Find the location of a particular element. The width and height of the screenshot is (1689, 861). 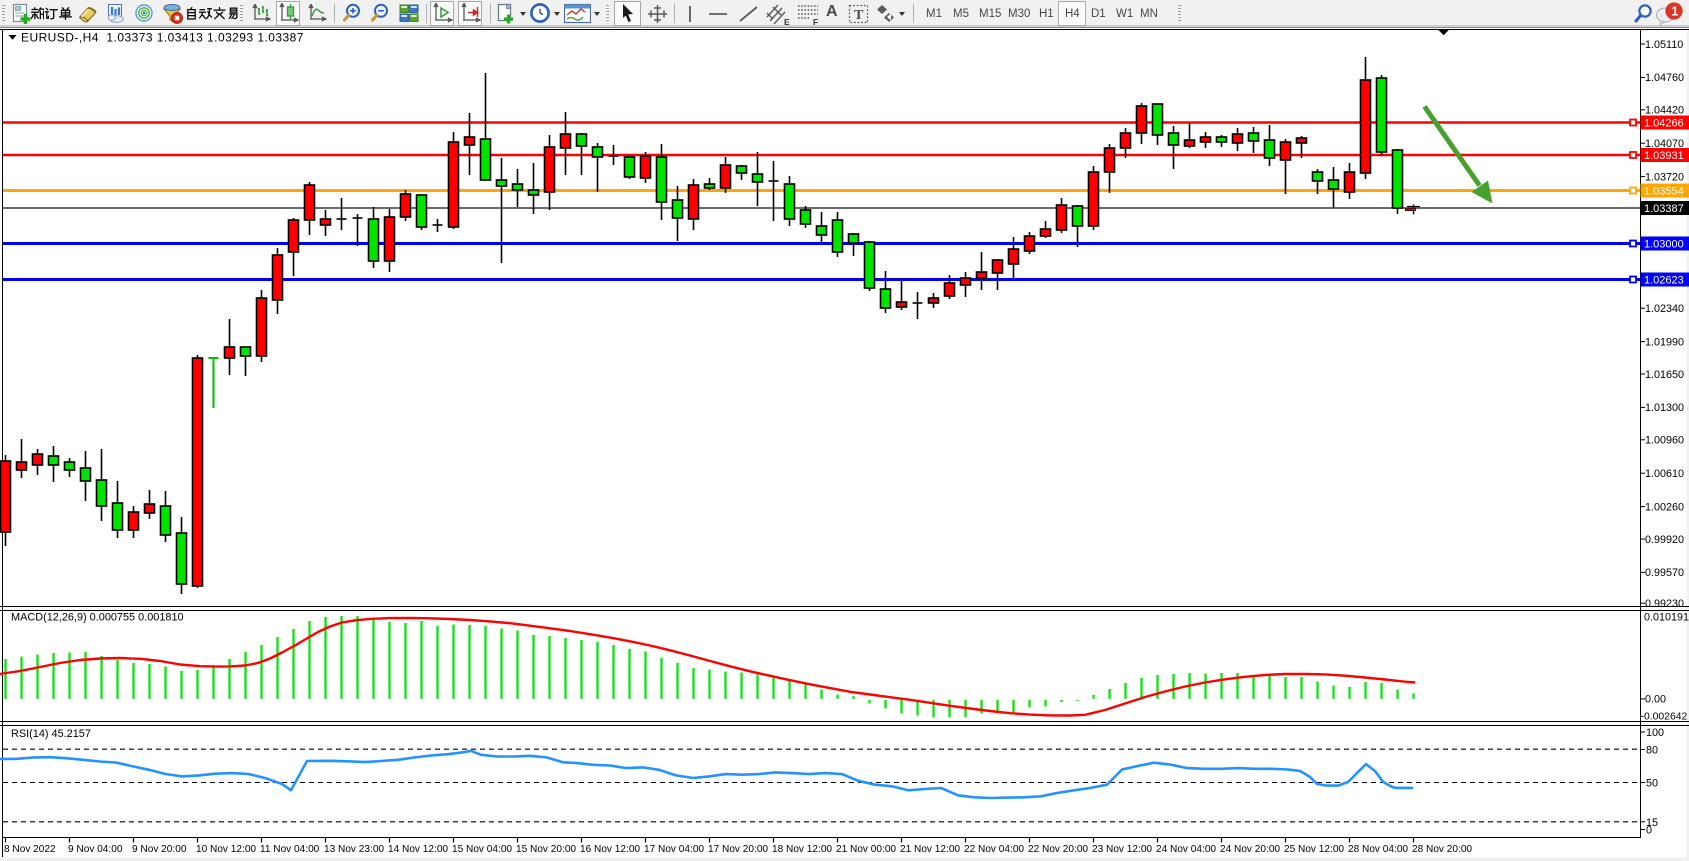

svg-text: 22 Nov 04:00 is located at coordinates (994, 849).